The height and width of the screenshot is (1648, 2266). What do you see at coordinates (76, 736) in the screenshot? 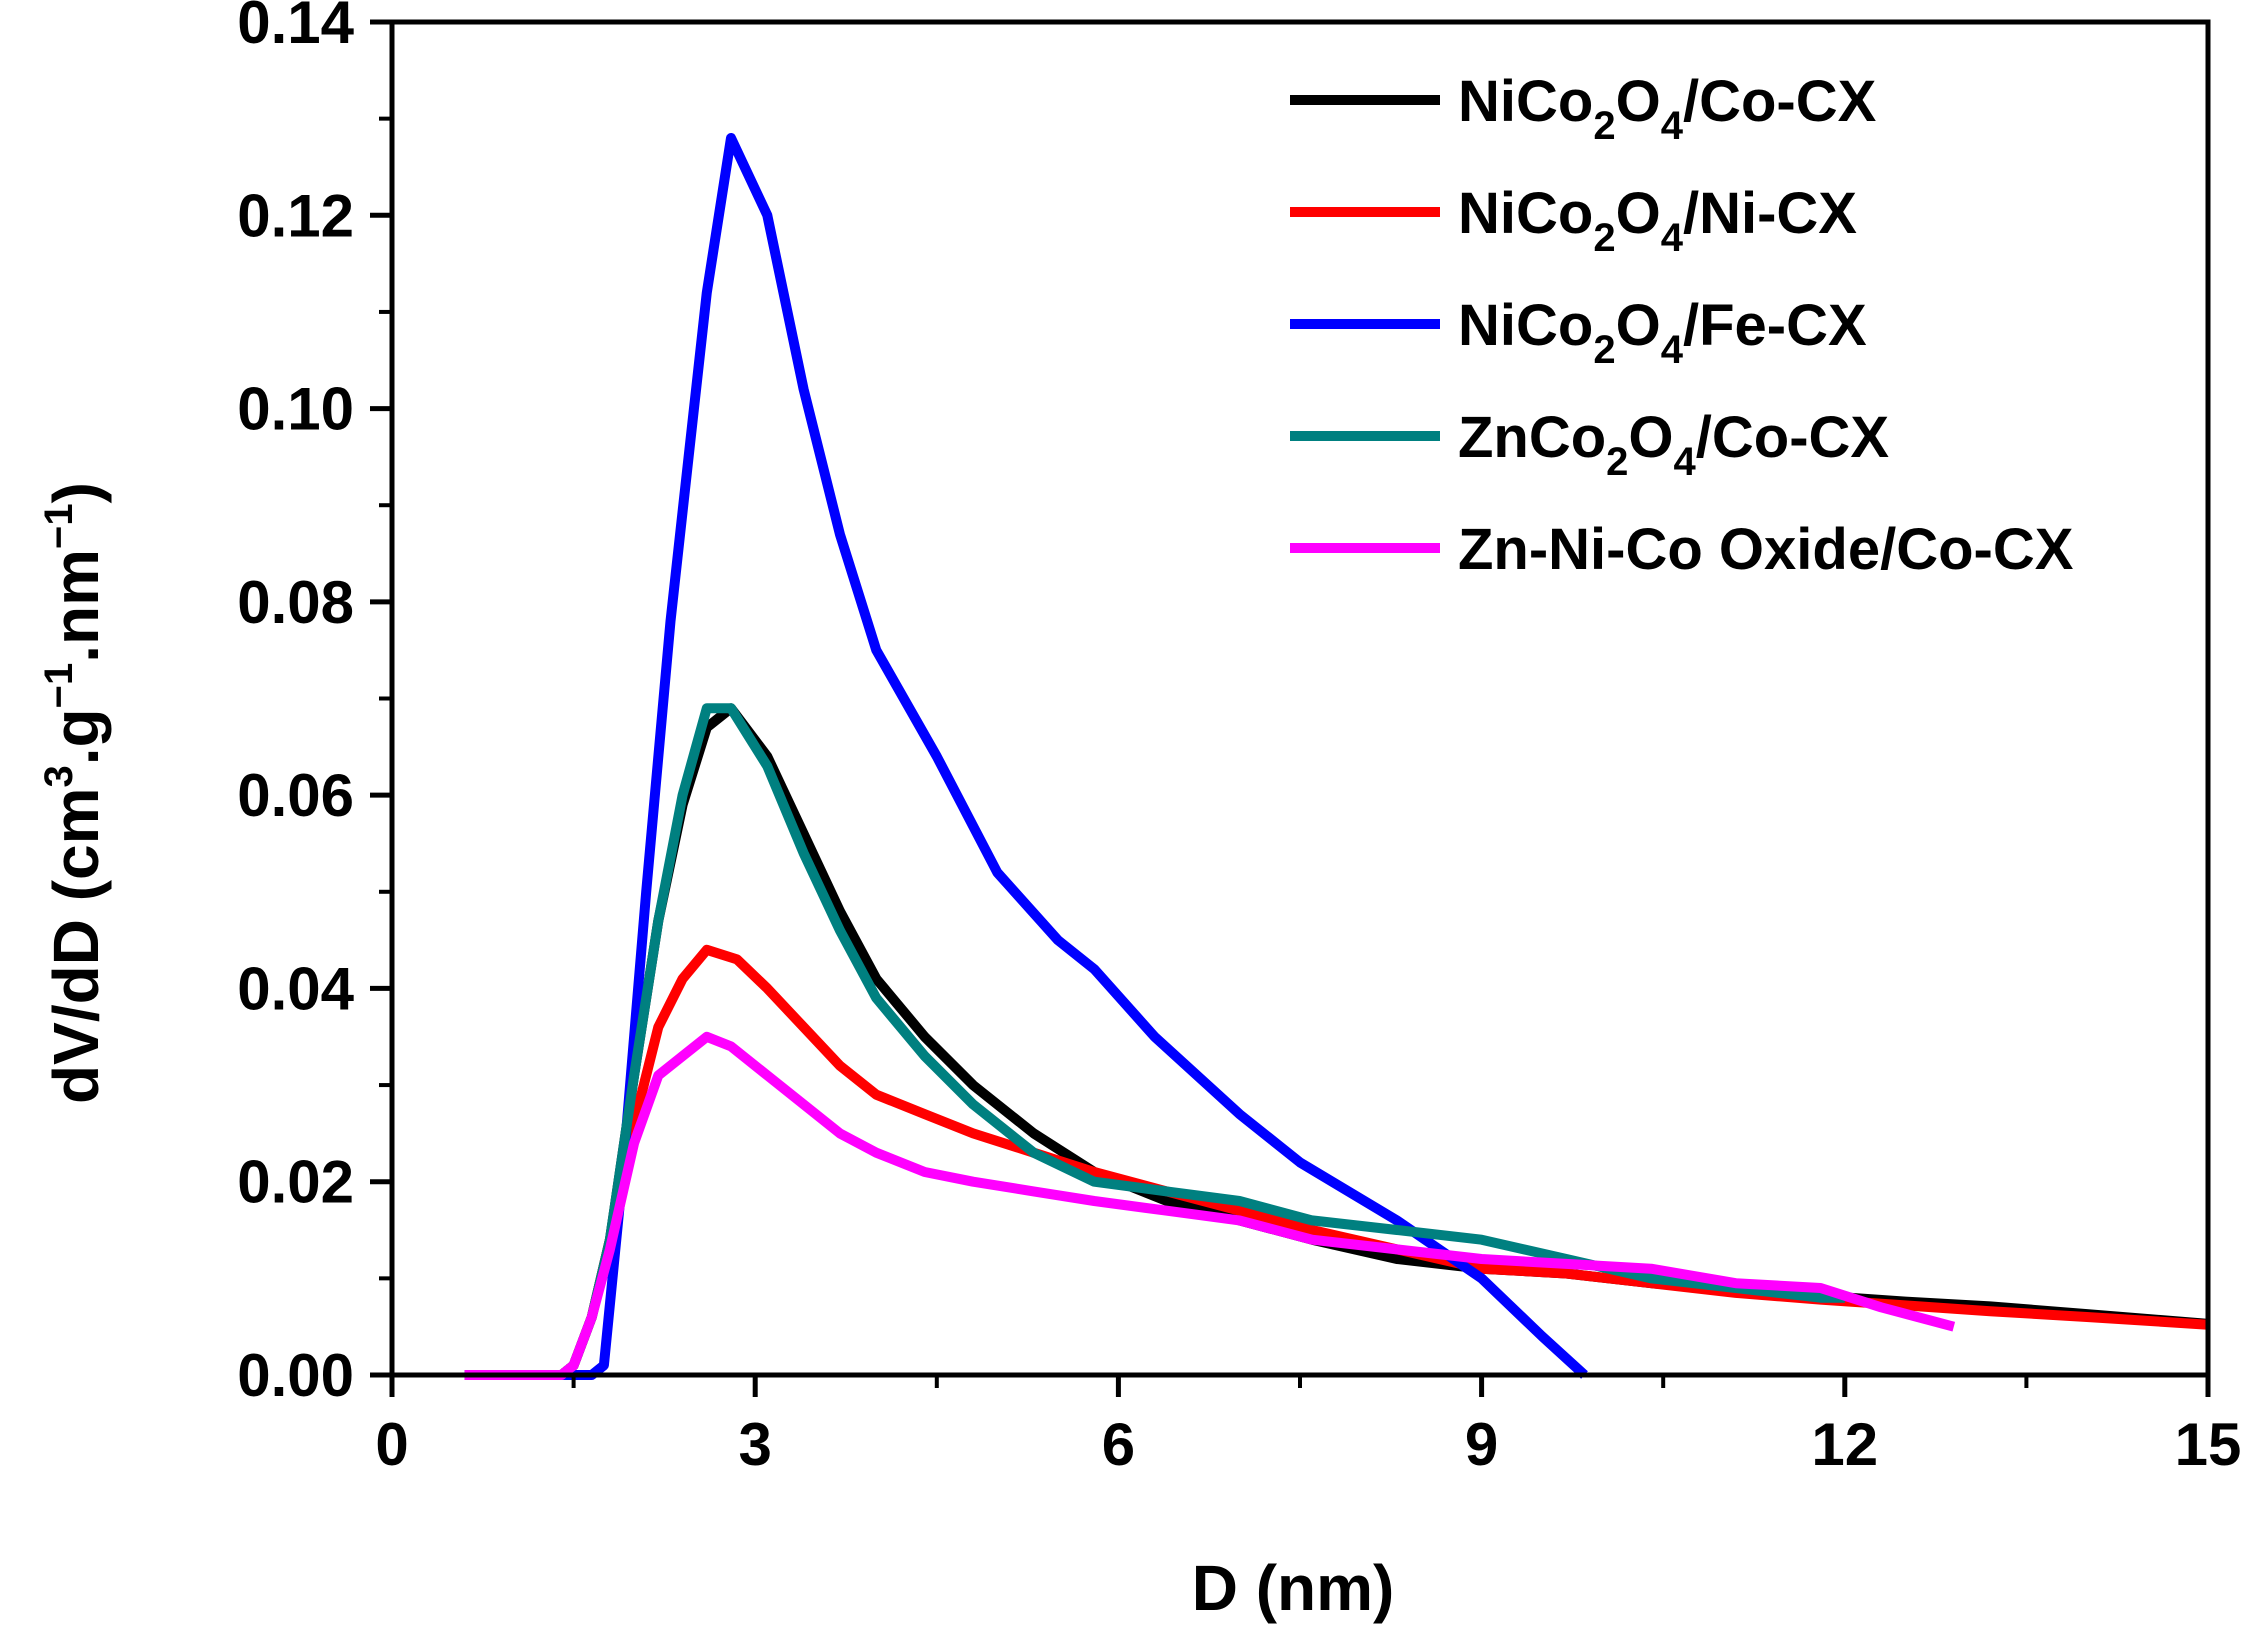
I see `y-axis-title-mid1: .g` at bounding box center [76, 736].